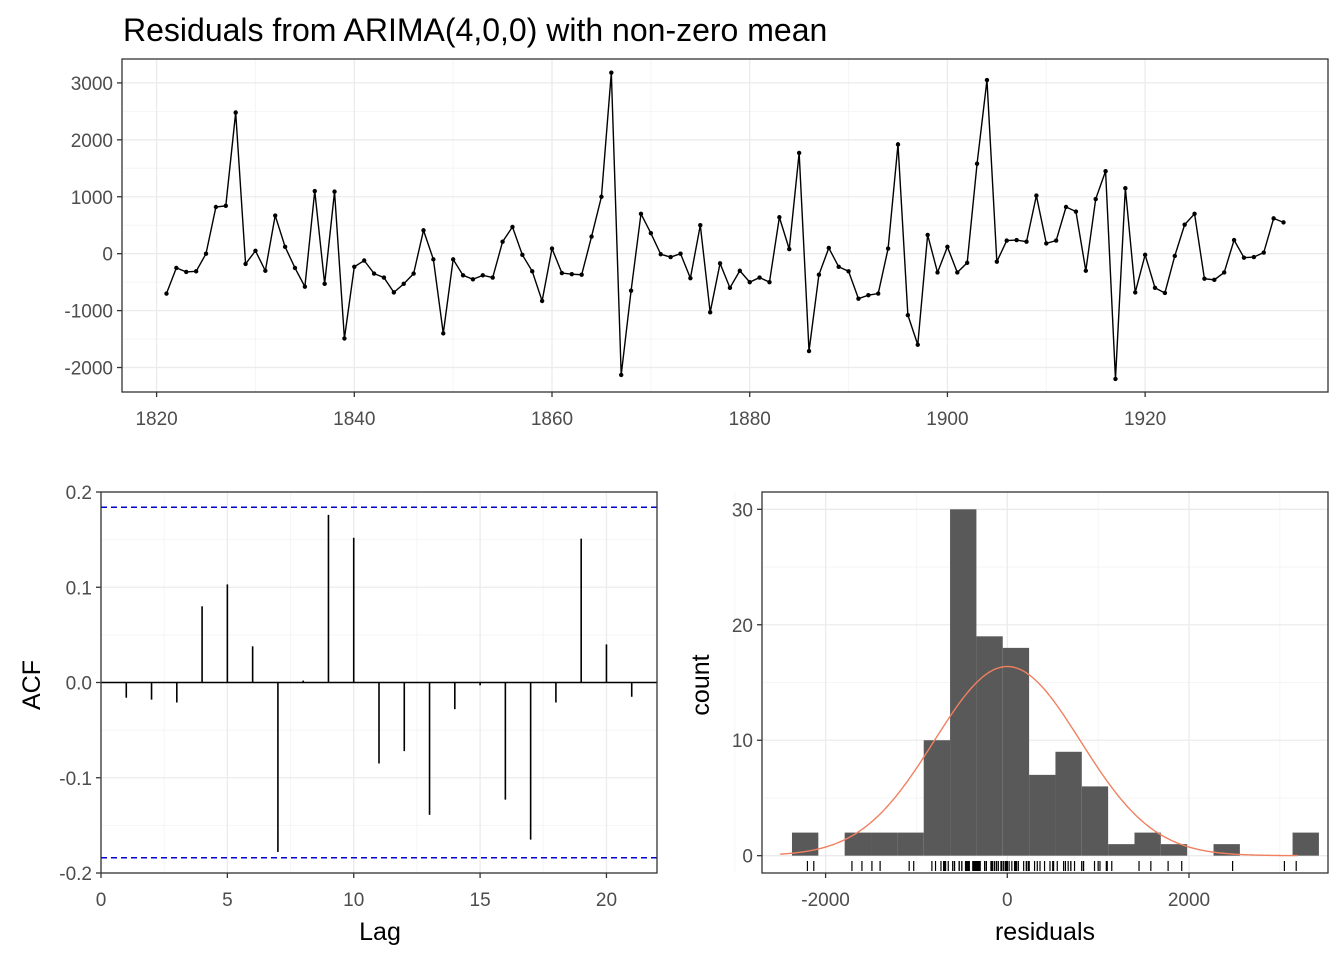  What do you see at coordinates (92, 84) in the screenshot?
I see `y-tick-label: 3000` at bounding box center [92, 84].